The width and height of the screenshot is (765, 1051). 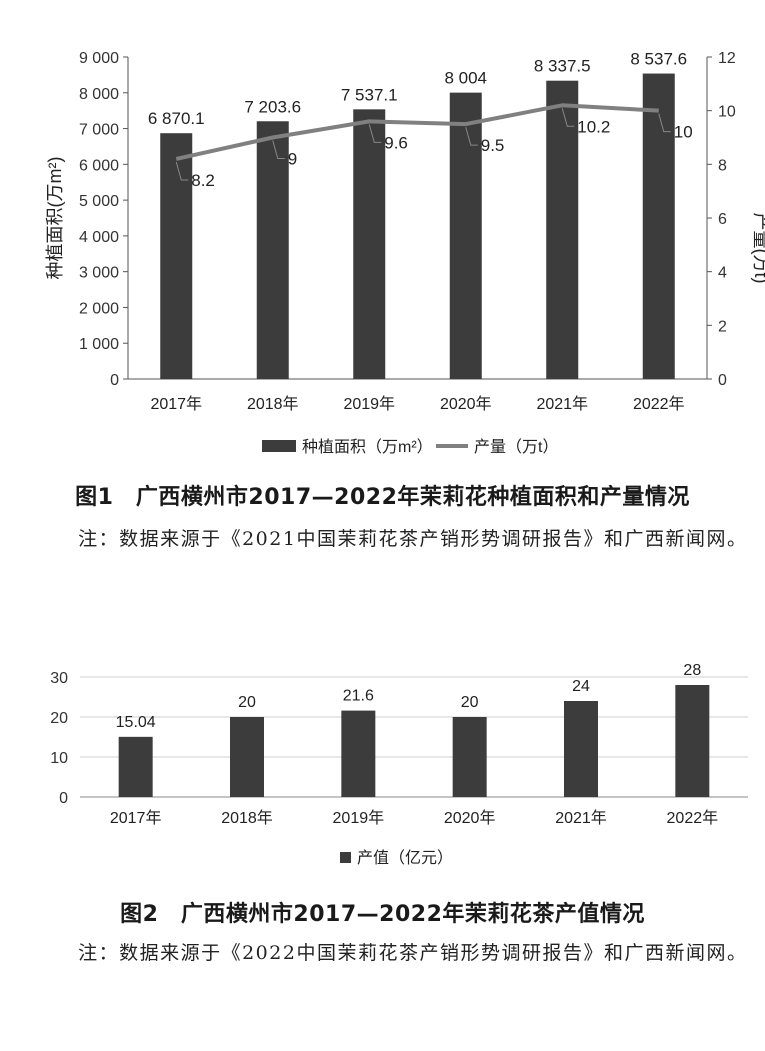 I want to click on bar-data-label: 24, so click(x=581, y=686).